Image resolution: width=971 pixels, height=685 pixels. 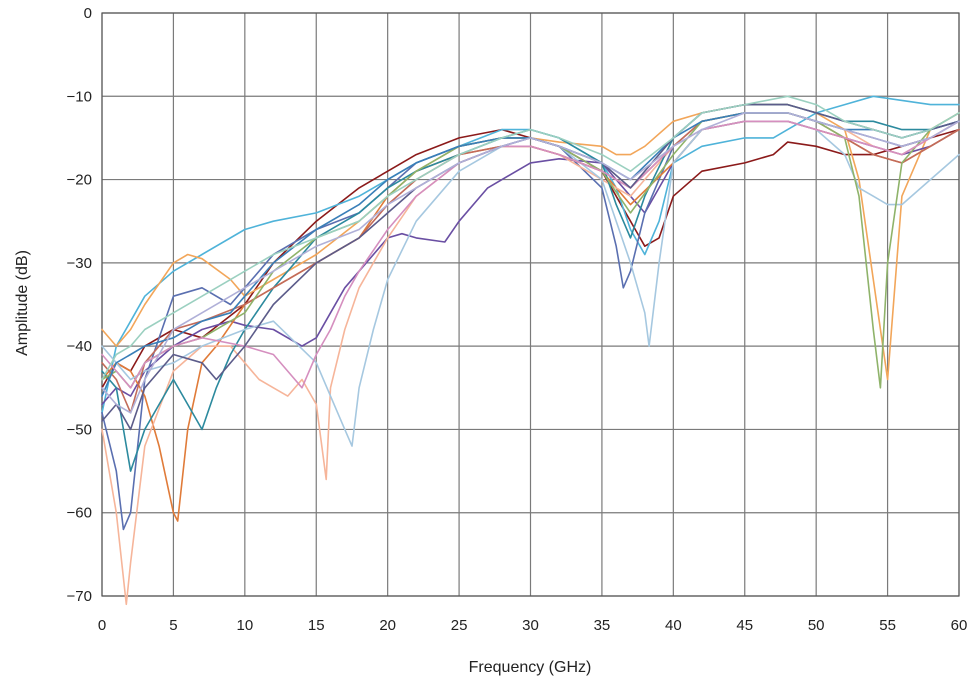 What do you see at coordinates (744, 625) in the screenshot?
I see `x-tick-label: 45` at bounding box center [744, 625].